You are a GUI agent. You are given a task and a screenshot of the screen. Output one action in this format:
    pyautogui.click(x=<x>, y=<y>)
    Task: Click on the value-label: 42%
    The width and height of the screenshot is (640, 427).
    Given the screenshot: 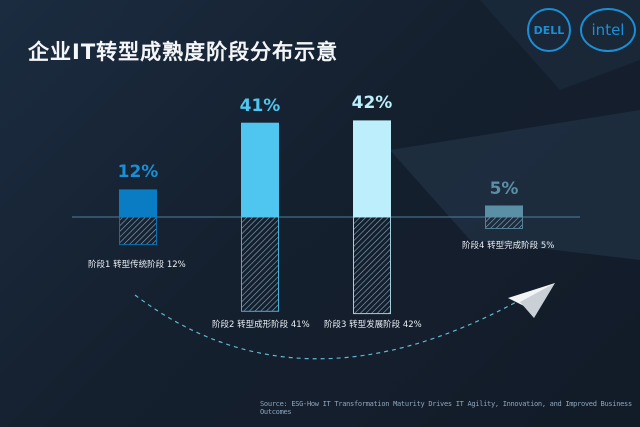 What is the action you would take?
    pyautogui.click(x=372, y=103)
    